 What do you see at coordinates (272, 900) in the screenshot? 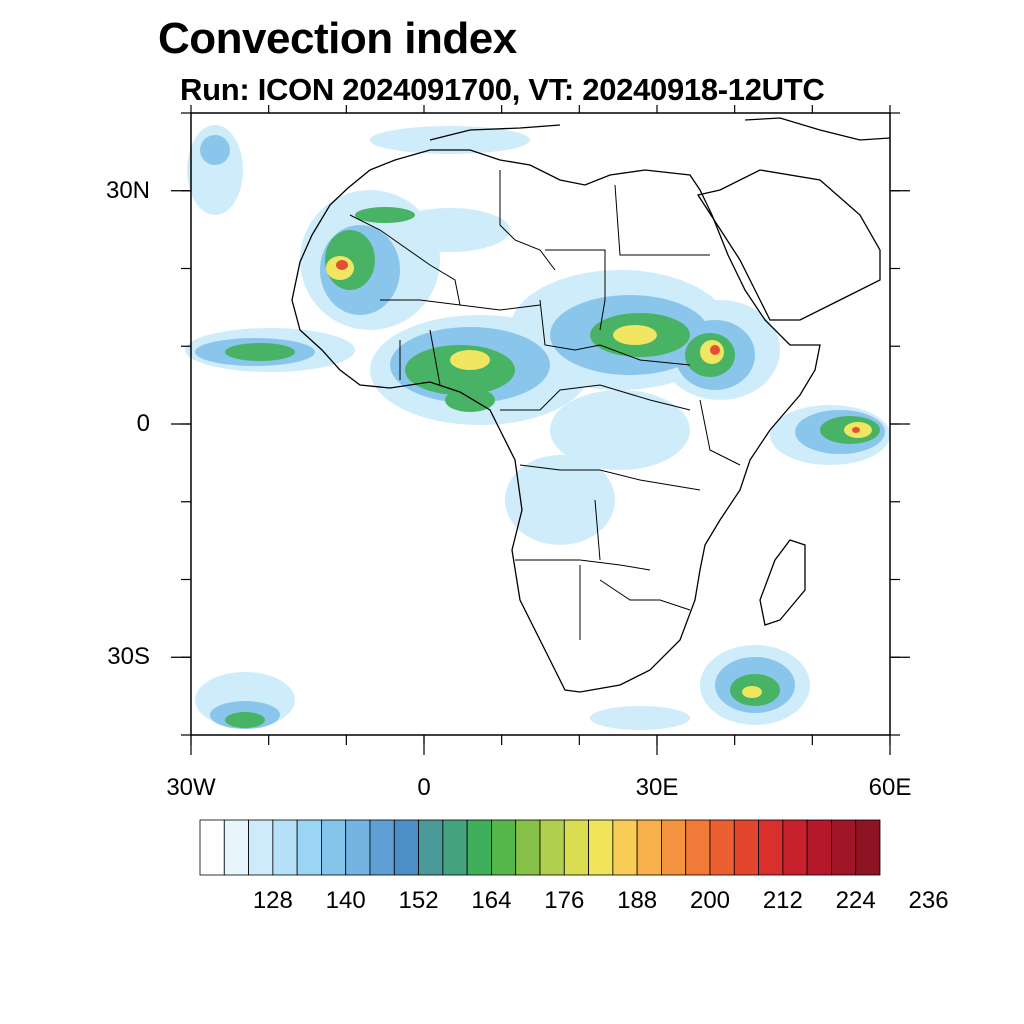
I see `colorbar-label: 128` at bounding box center [272, 900].